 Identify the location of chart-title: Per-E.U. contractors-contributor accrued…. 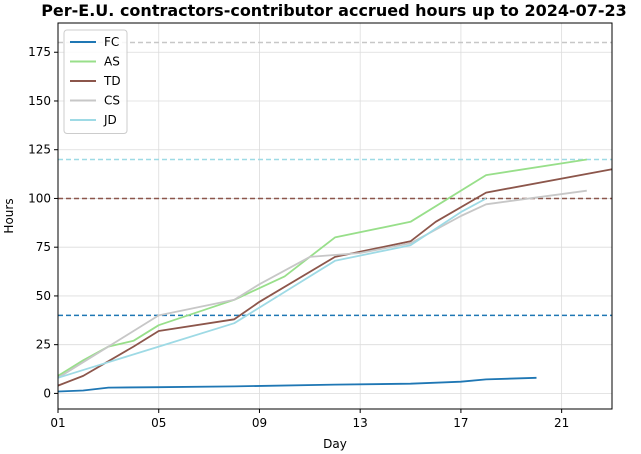
(334, 10).